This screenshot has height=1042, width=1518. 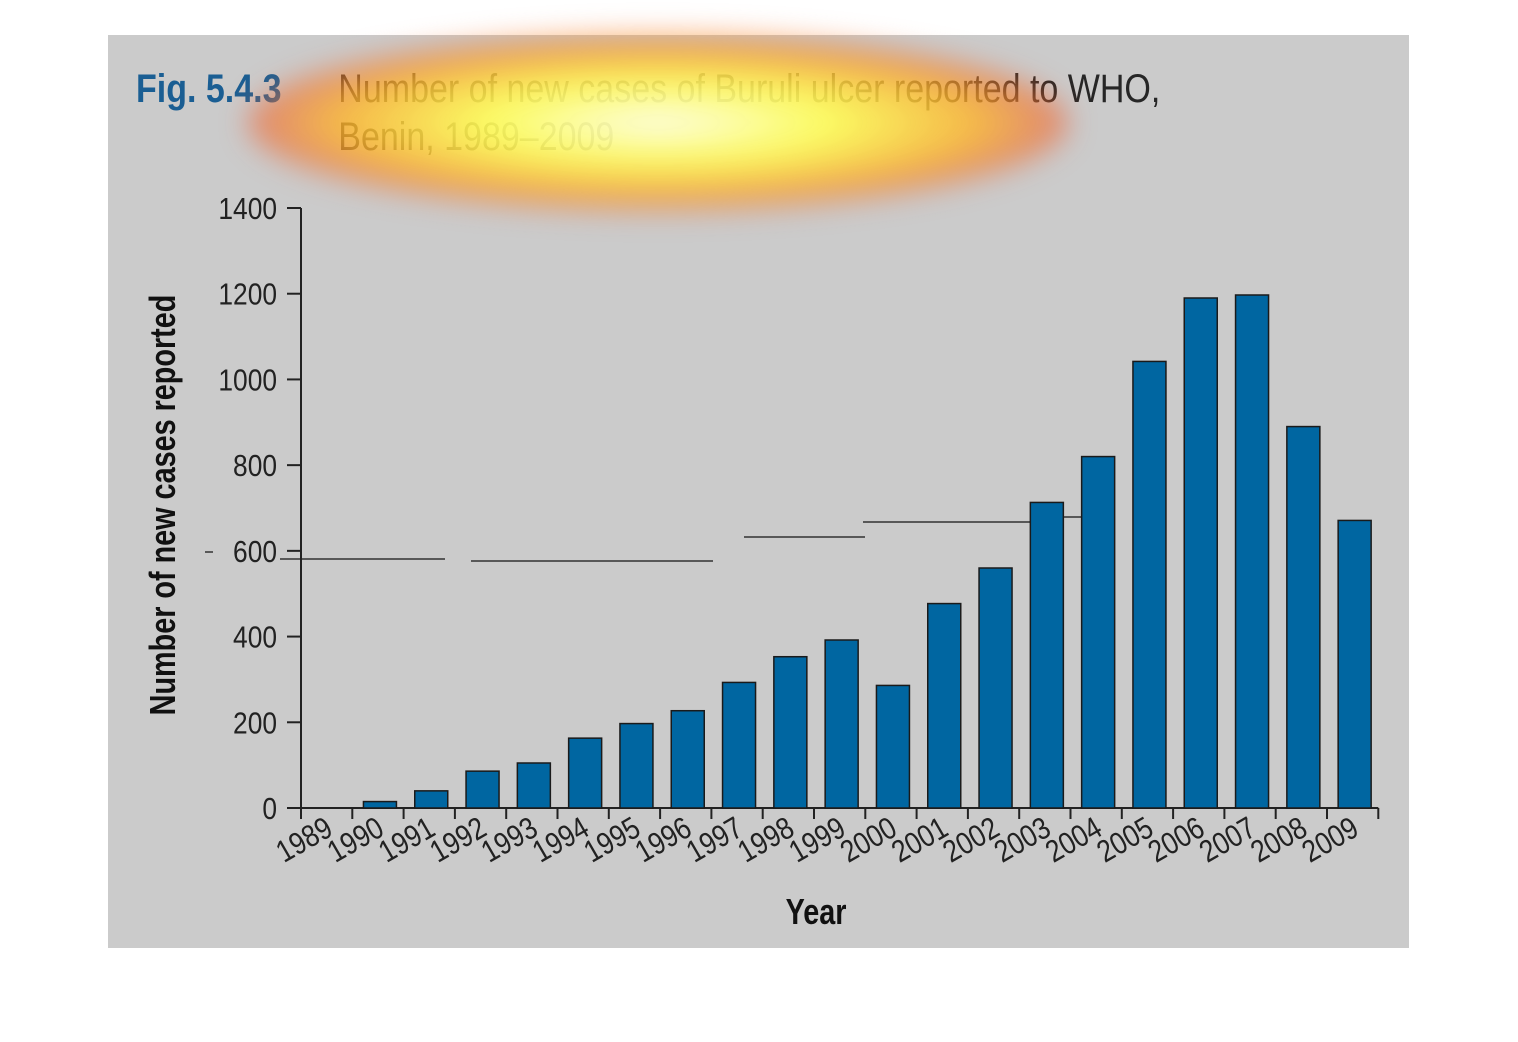 I want to click on y-axis-title: Number of new cases reported, so click(x=162, y=505).